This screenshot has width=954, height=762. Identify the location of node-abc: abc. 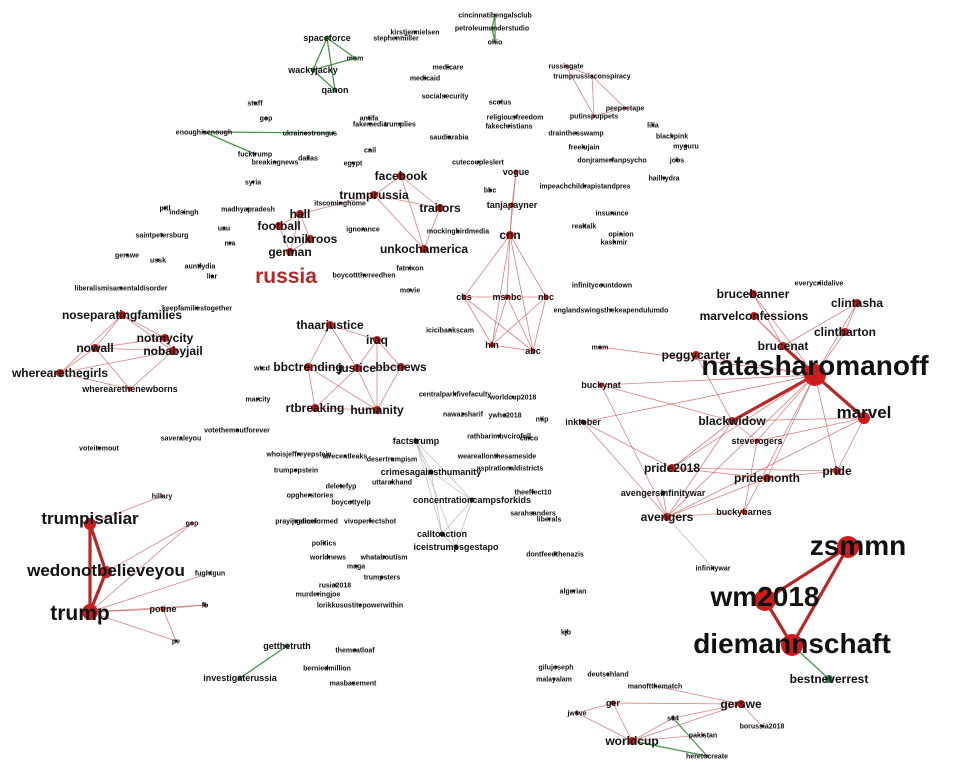
(533, 351).